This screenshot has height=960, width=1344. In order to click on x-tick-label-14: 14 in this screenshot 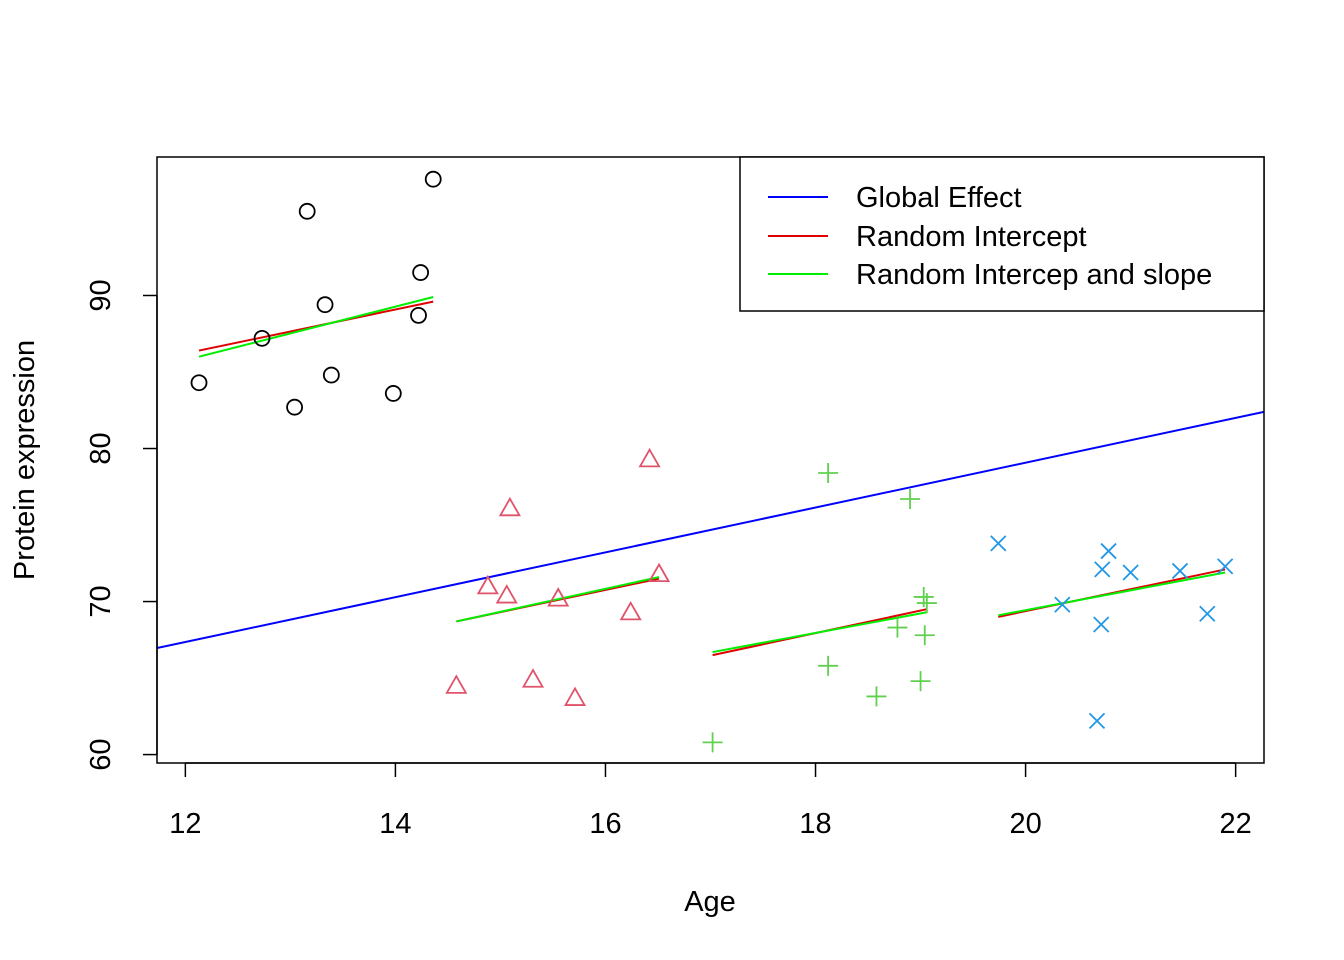, I will do `click(395, 824)`.